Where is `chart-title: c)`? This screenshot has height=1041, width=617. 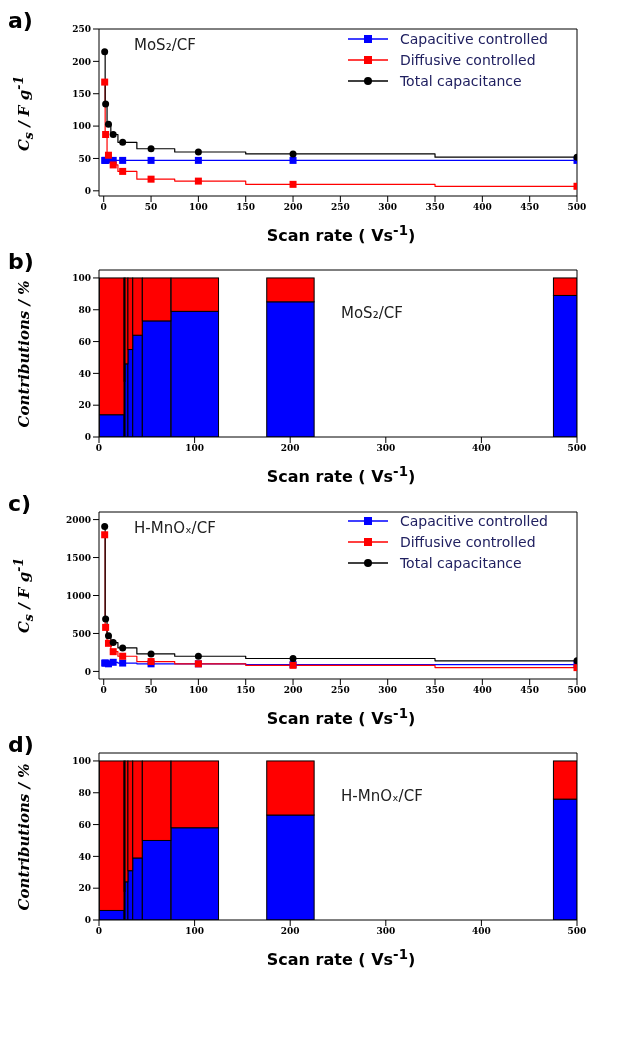
chart-title: c) is located at coordinates (20, 503).